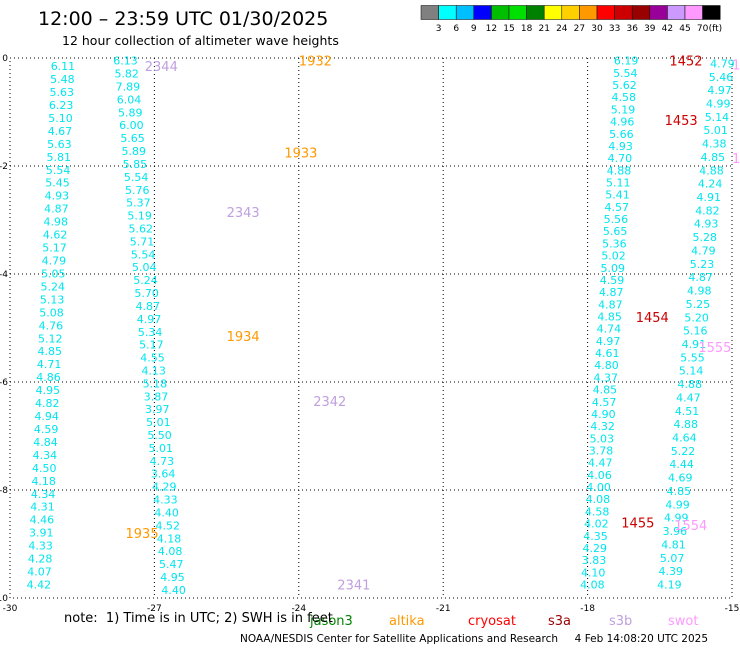 The height and width of the screenshot is (650, 740). Describe the element at coordinates (652, 318) in the screenshot. I see `pass-time-label: 1454` at that location.